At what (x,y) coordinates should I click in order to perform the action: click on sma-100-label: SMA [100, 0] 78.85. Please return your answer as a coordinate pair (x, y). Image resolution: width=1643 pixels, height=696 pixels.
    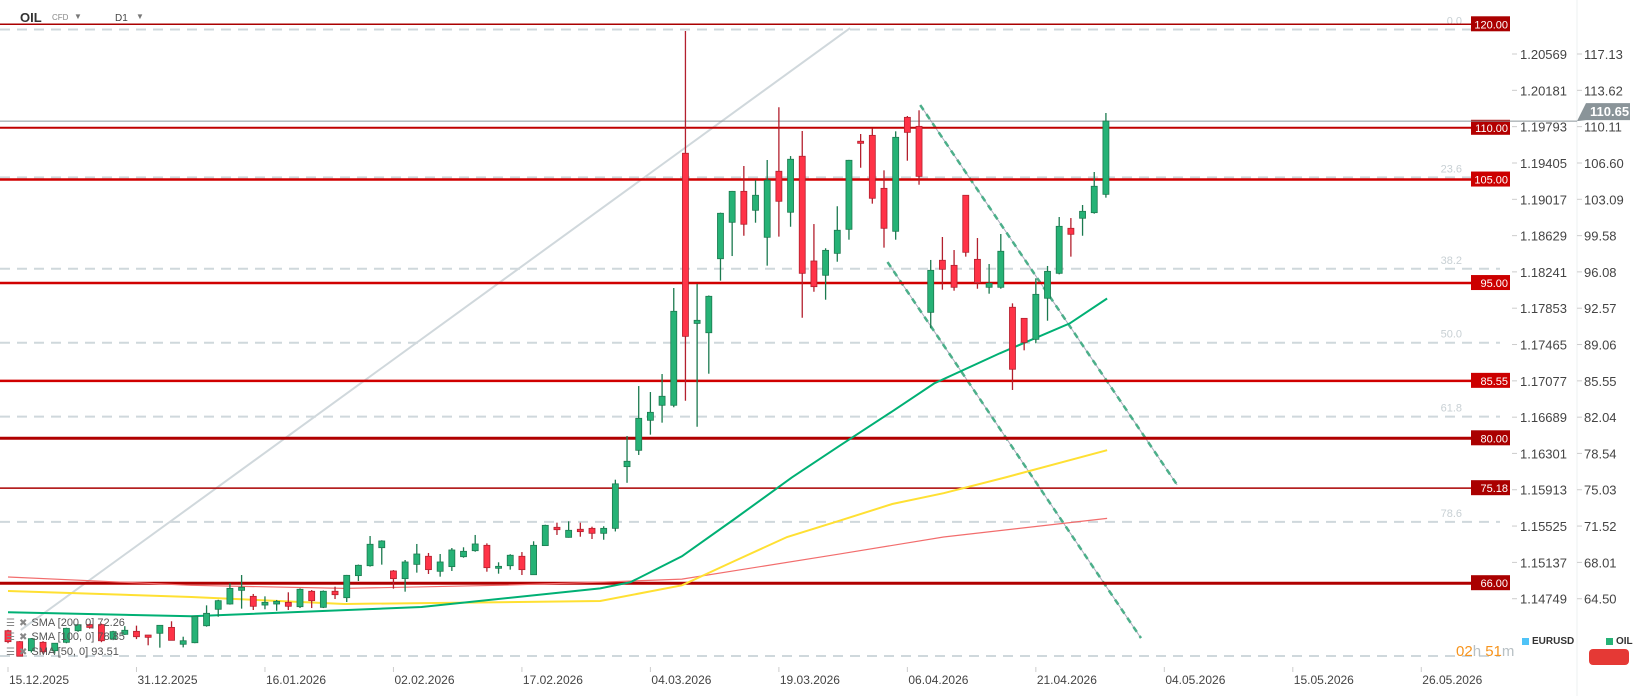
    Looking at the image, I should click on (78, 637).